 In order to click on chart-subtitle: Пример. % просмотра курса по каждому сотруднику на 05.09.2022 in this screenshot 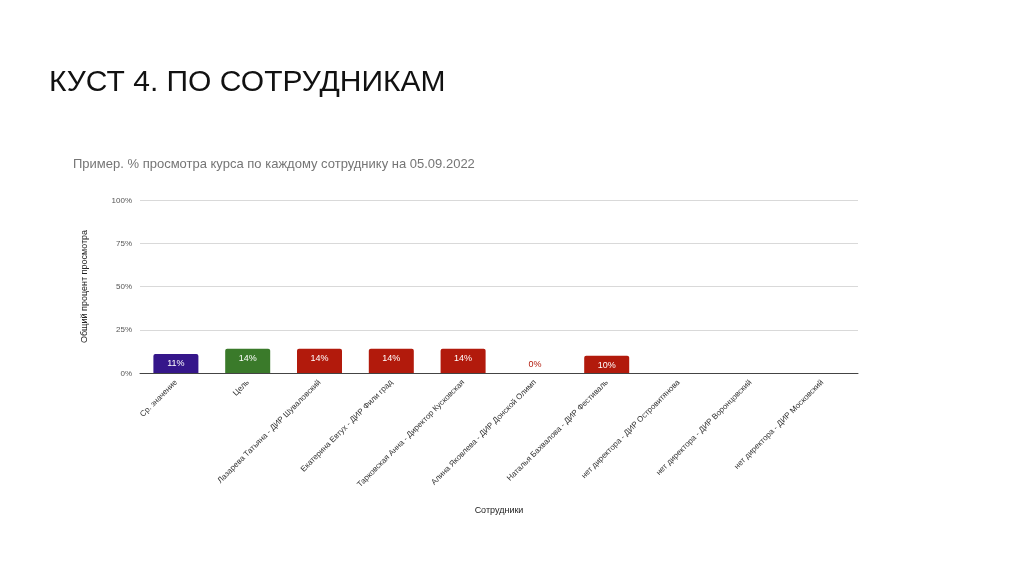, I will do `click(274, 163)`.